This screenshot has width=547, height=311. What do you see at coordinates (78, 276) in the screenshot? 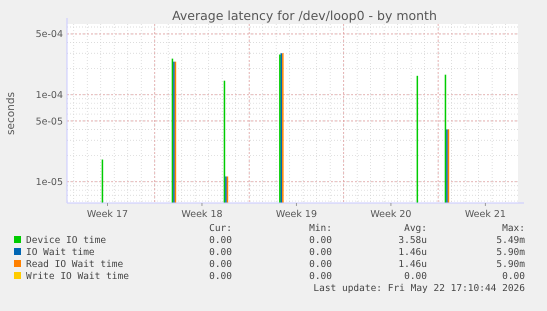
I see `legend-label: Write IO Wait time` at bounding box center [78, 276].